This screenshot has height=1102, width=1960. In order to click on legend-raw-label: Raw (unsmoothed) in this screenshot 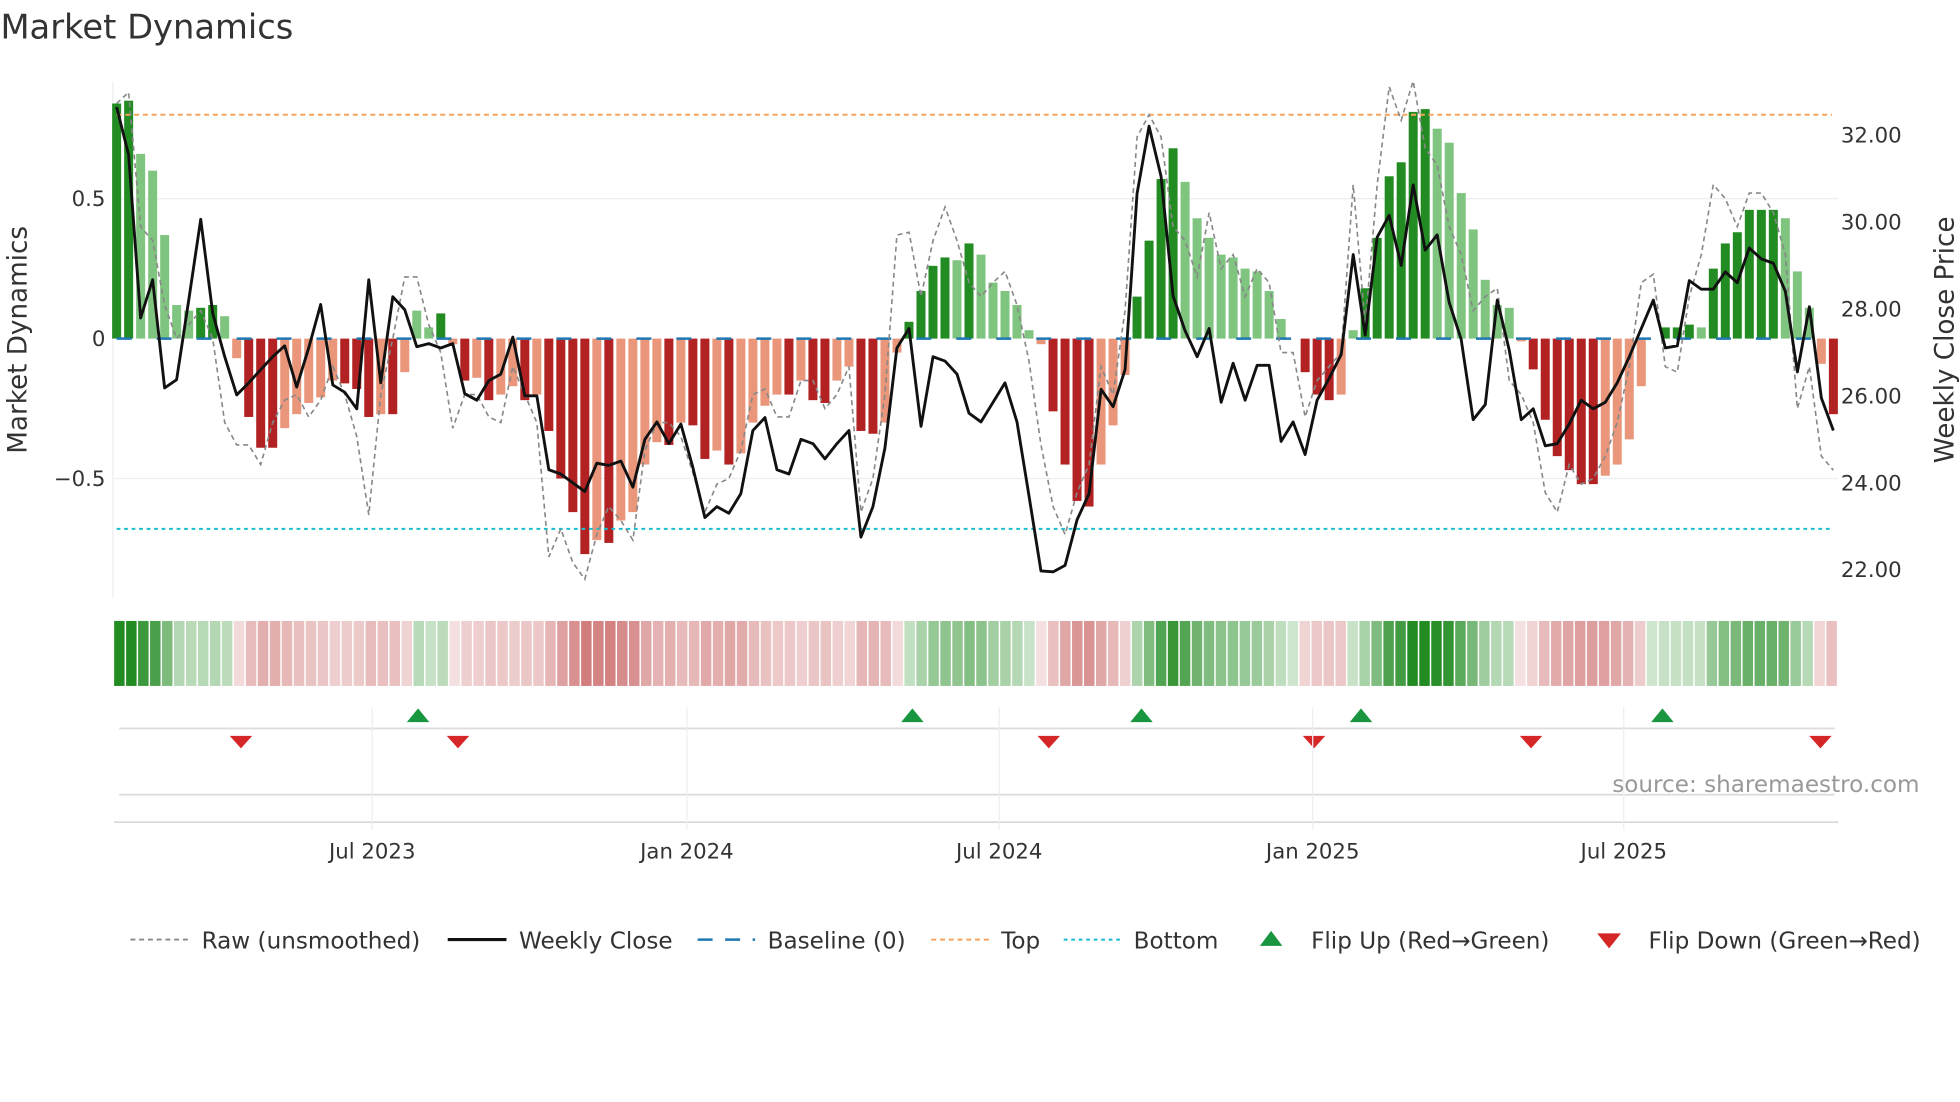, I will do `click(311, 941)`.